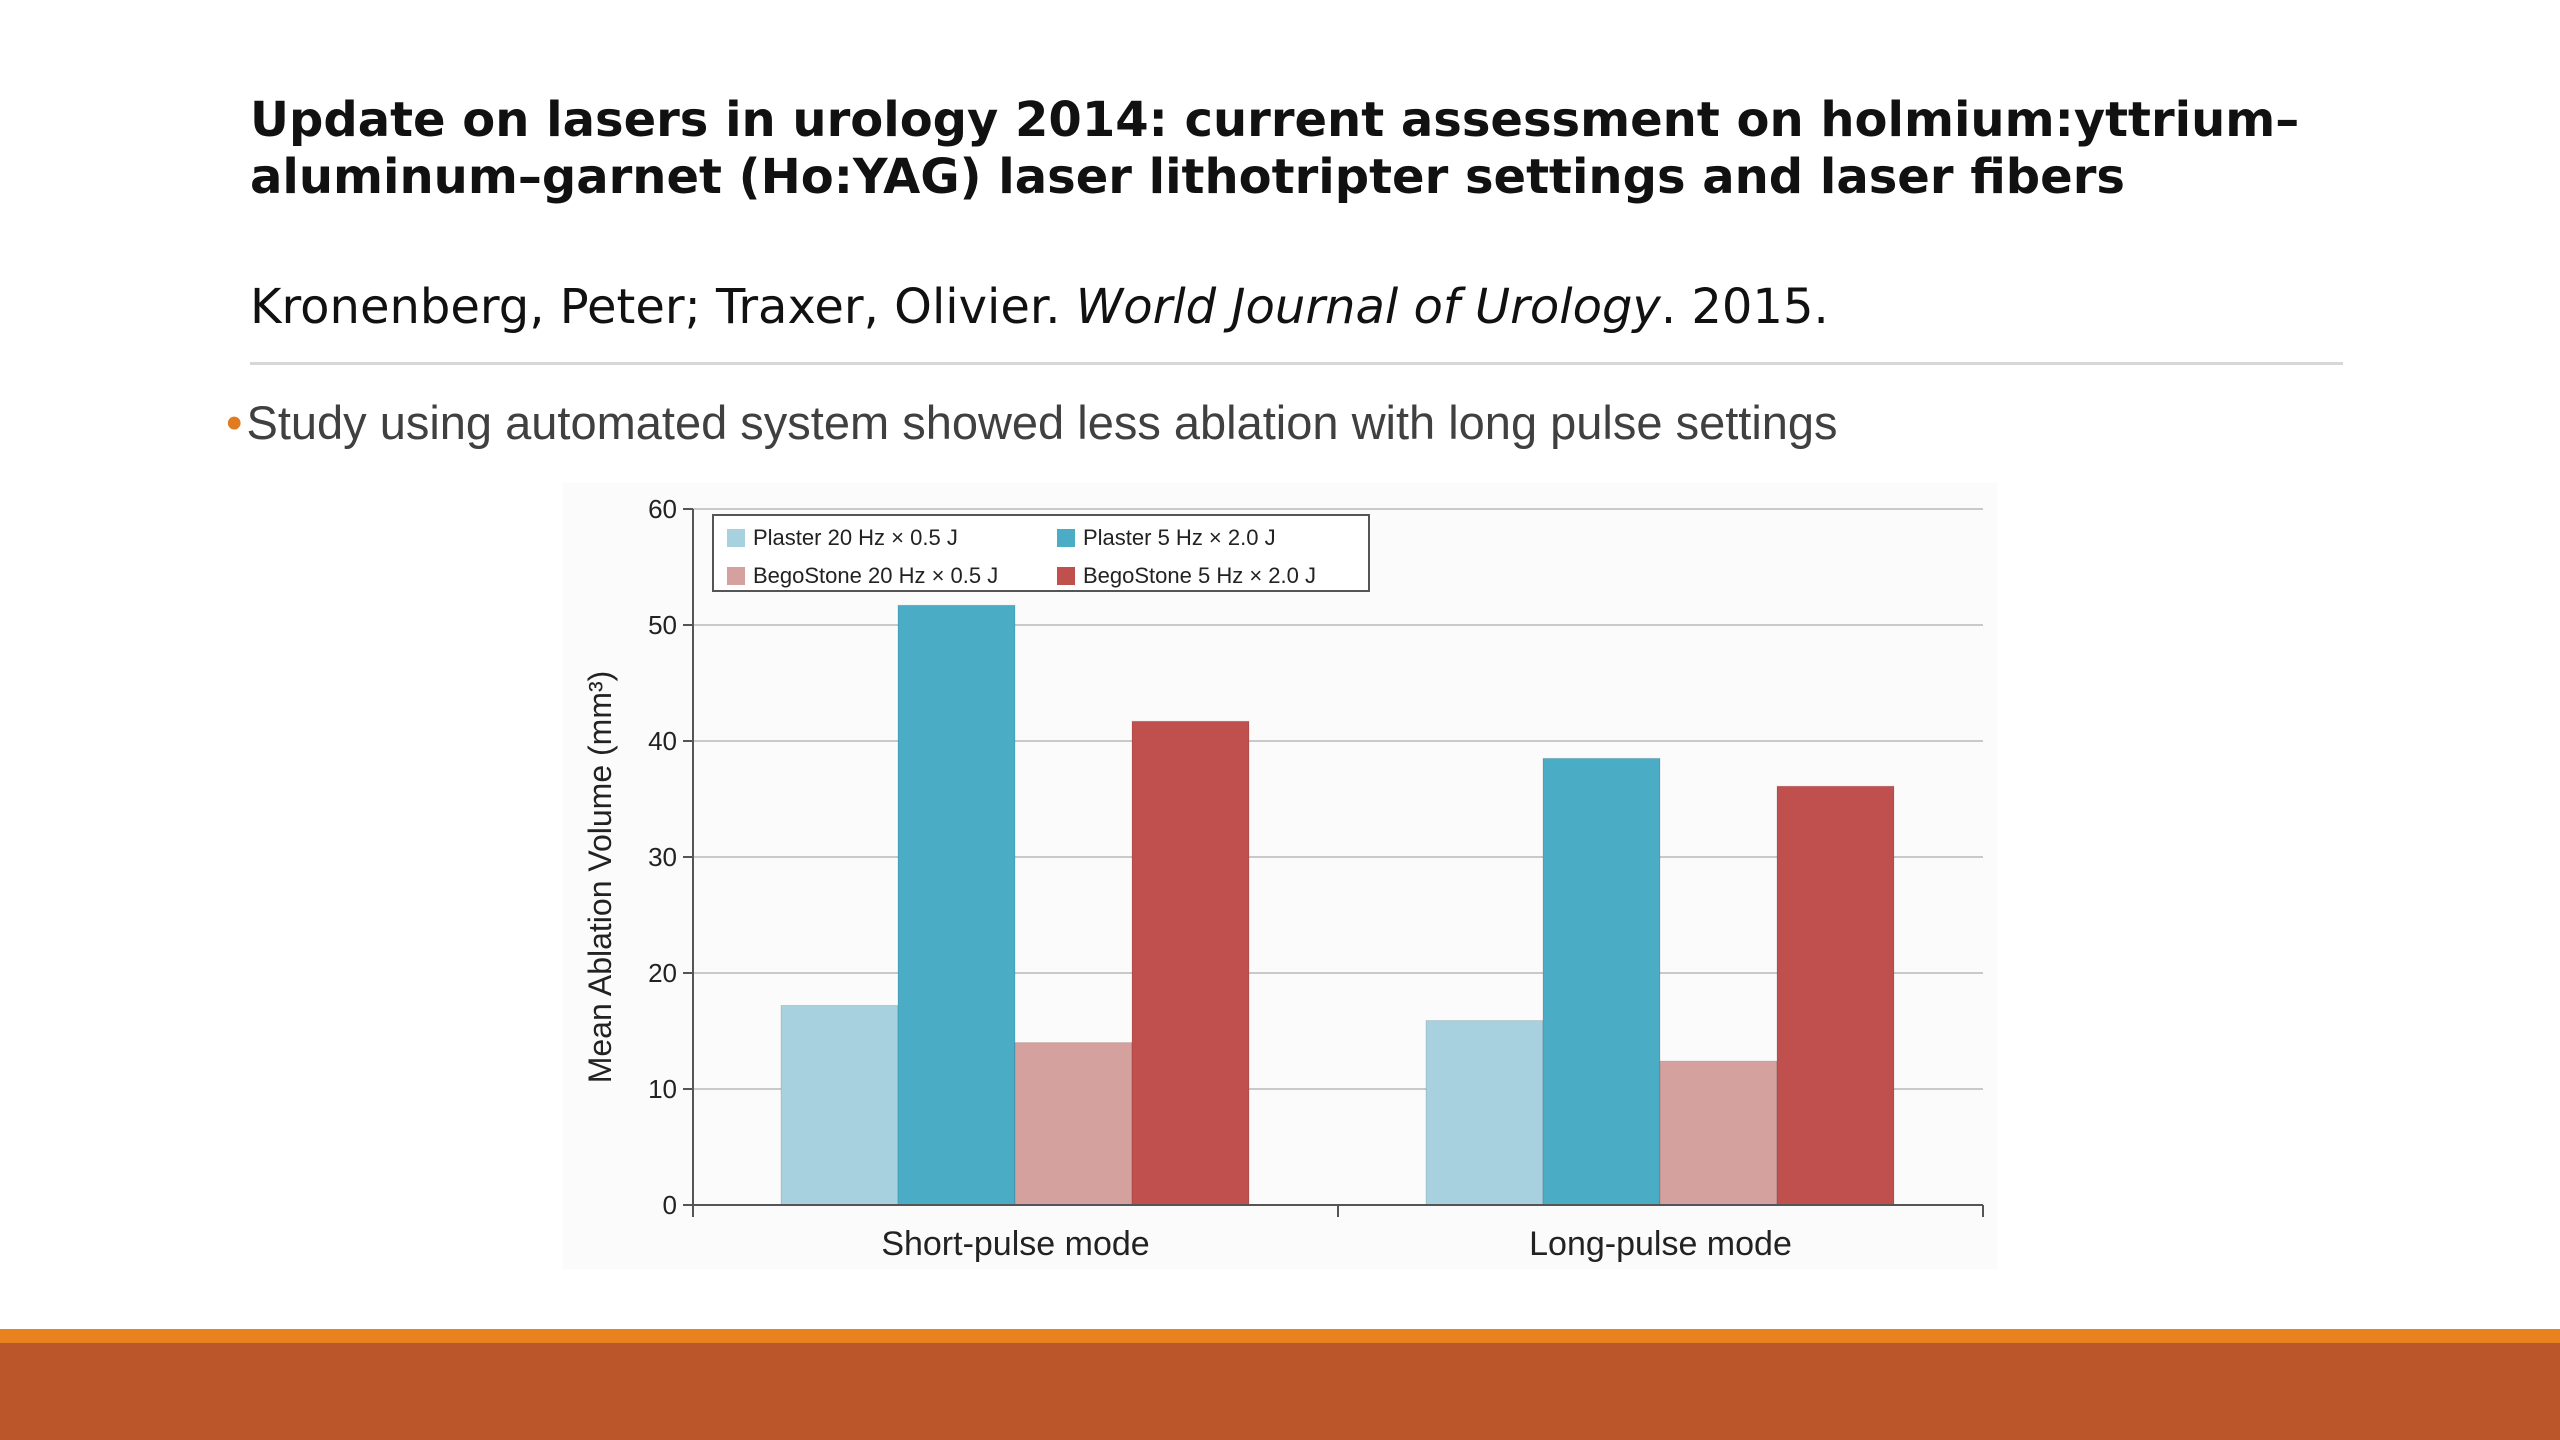 The height and width of the screenshot is (1440, 2560). I want to click on citation-journal: World Journal of Urology, so click(1368, 307).